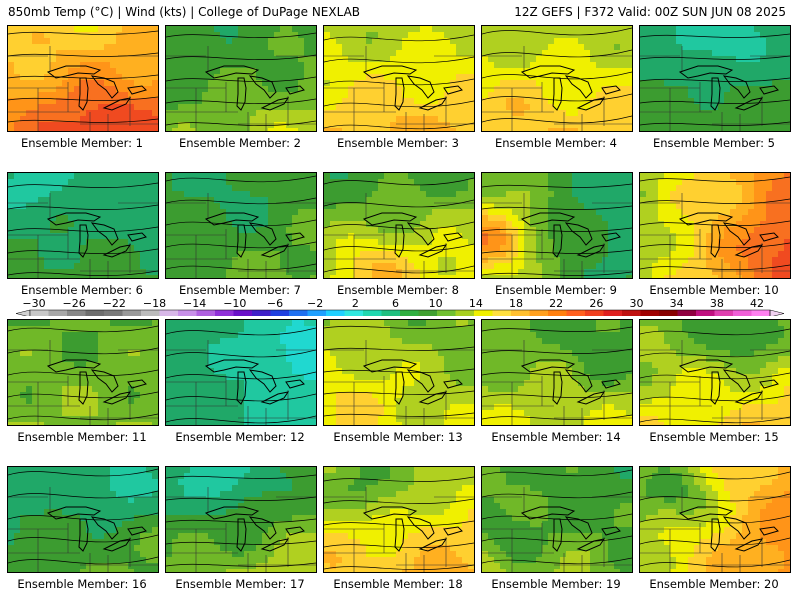 This screenshot has height=600, width=800. I want to click on ensemble-member-14-map, so click(557, 372).